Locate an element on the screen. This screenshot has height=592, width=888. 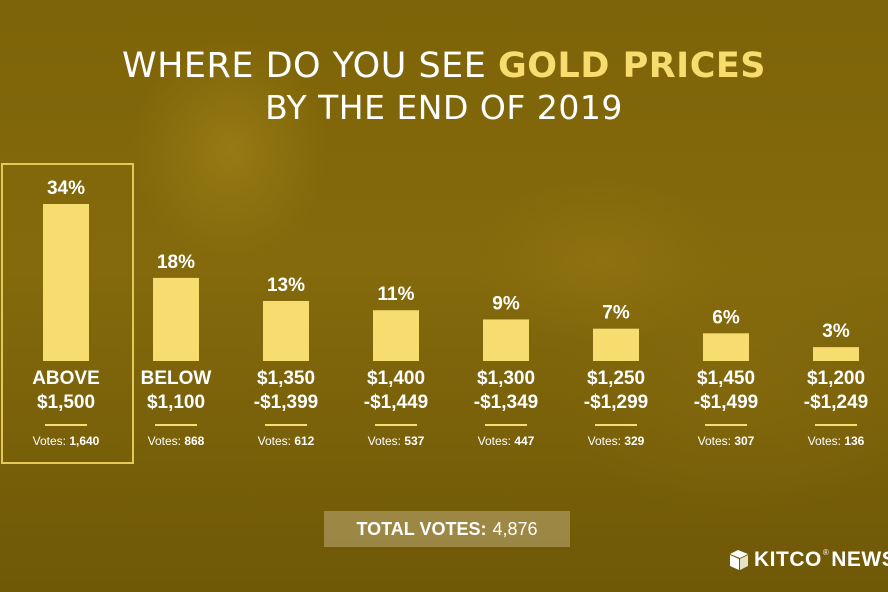
votes-text: Votes: 136 is located at coordinates (836, 441).